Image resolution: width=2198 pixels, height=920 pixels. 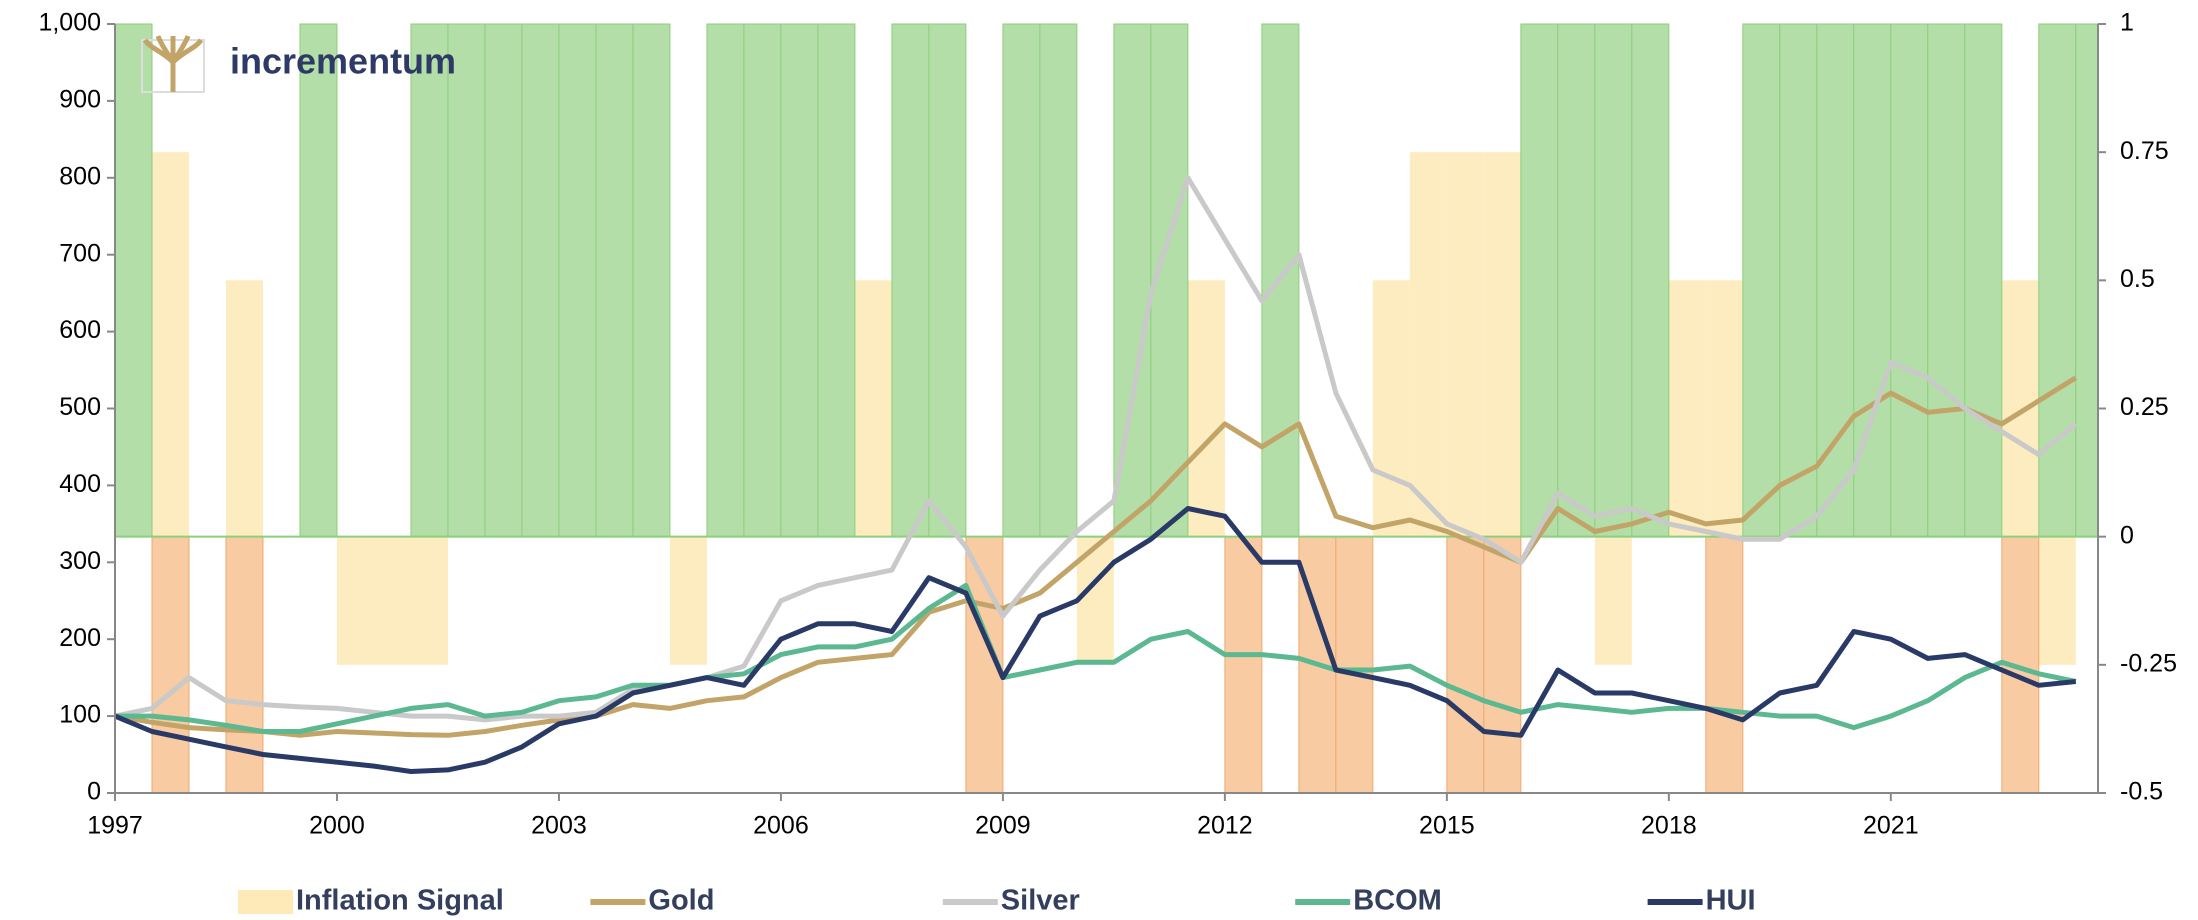 What do you see at coordinates (2127, 535) in the screenshot?
I see `y2-tick-label: 0` at bounding box center [2127, 535].